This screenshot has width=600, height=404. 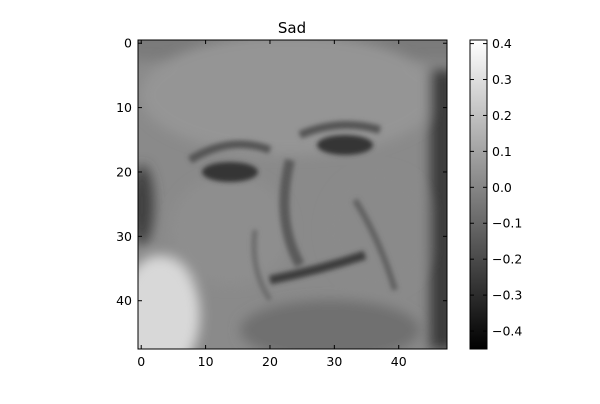 I want to click on x-tick-label: 20, so click(x=270, y=361).